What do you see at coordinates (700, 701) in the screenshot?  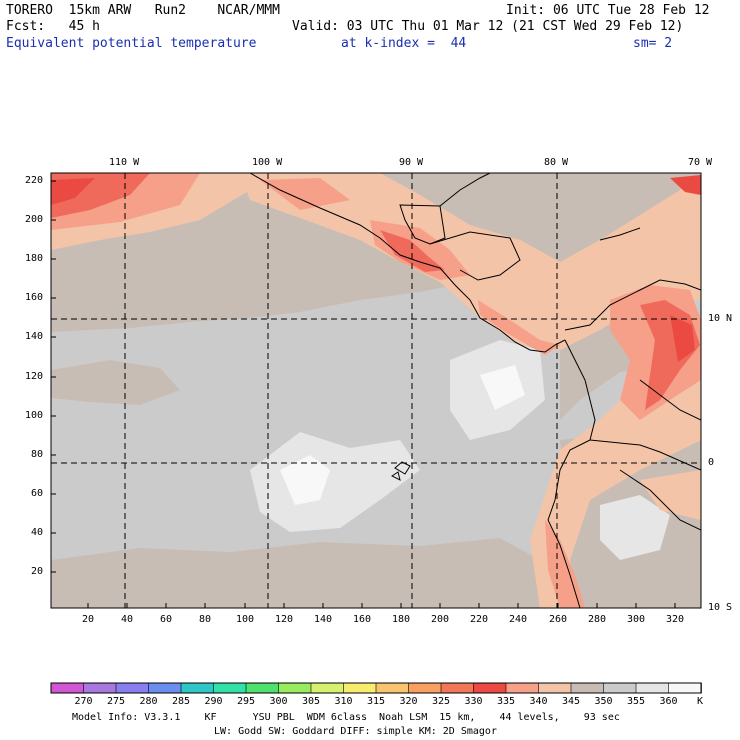 I see `colorbar-unit: K` at bounding box center [700, 701].